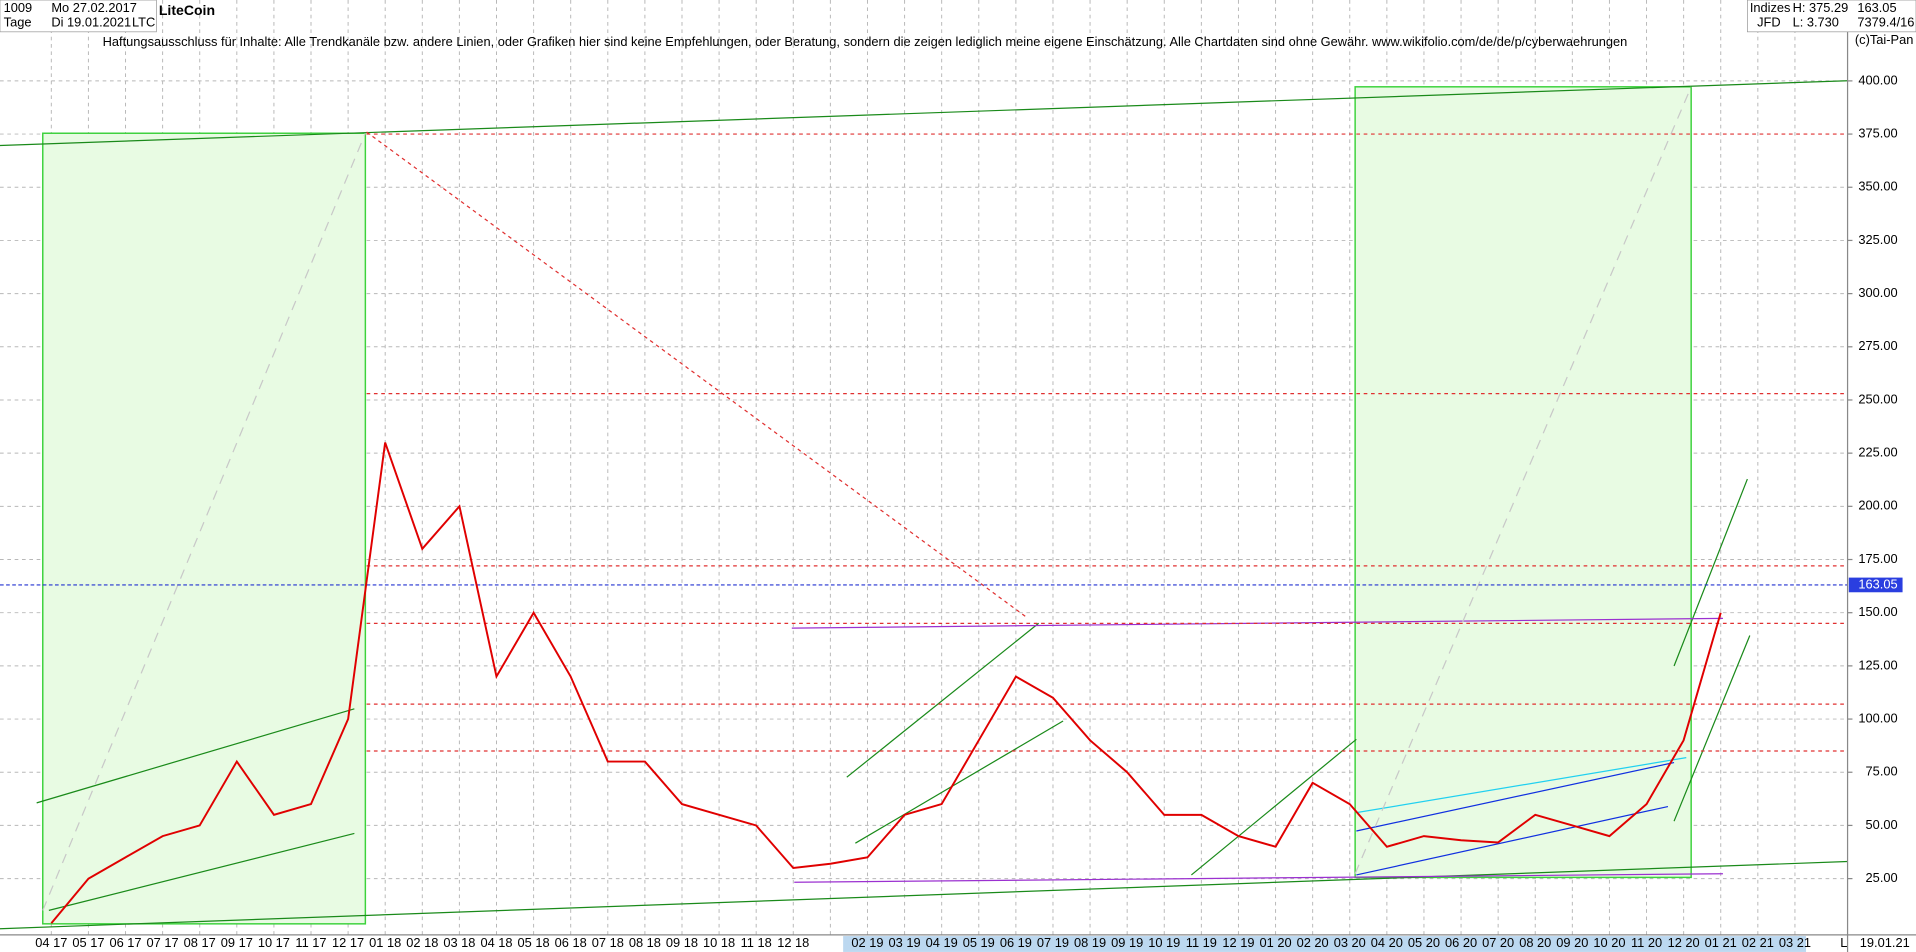 The width and height of the screenshot is (1916, 952). What do you see at coordinates (1684, 942) in the screenshot?
I see `x-tick-label: 12 20` at bounding box center [1684, 942].